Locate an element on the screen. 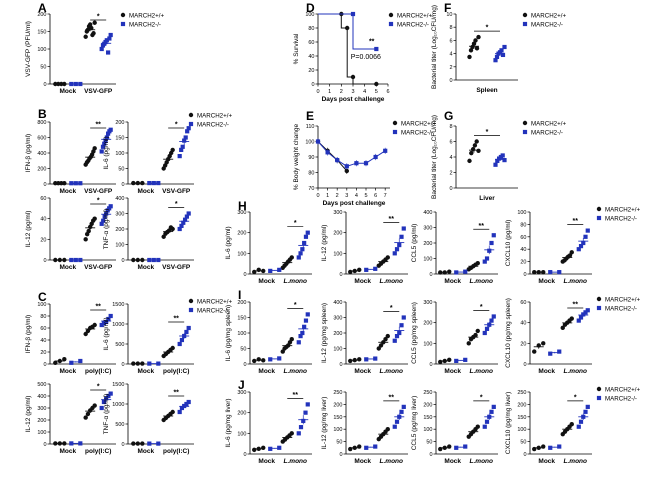 The image size is (650, 484). y-tick-label: 20 is located at coordinates (43, 240).